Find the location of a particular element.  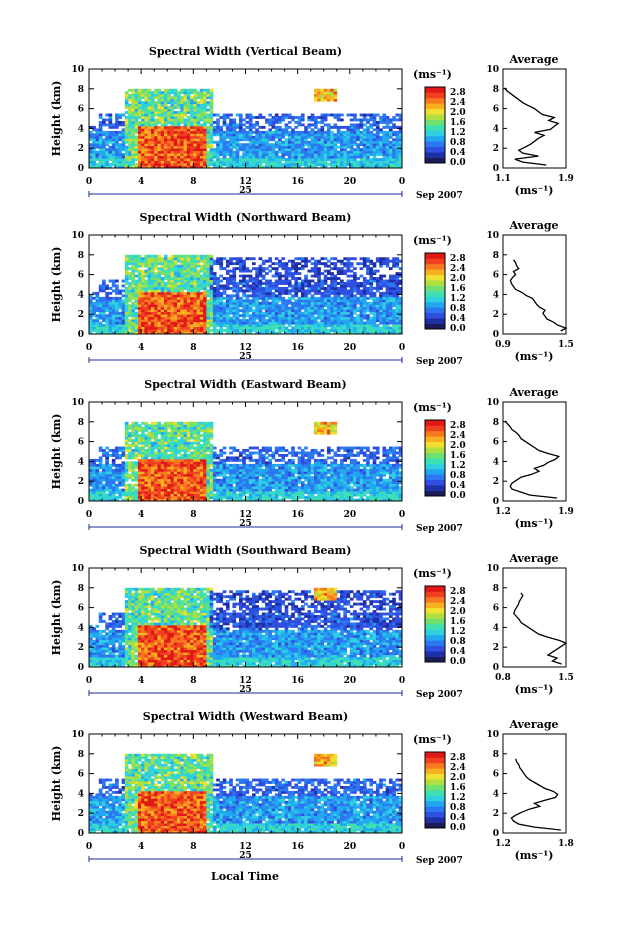

y-tick-label: 10 is located at coordinates (77, 70).